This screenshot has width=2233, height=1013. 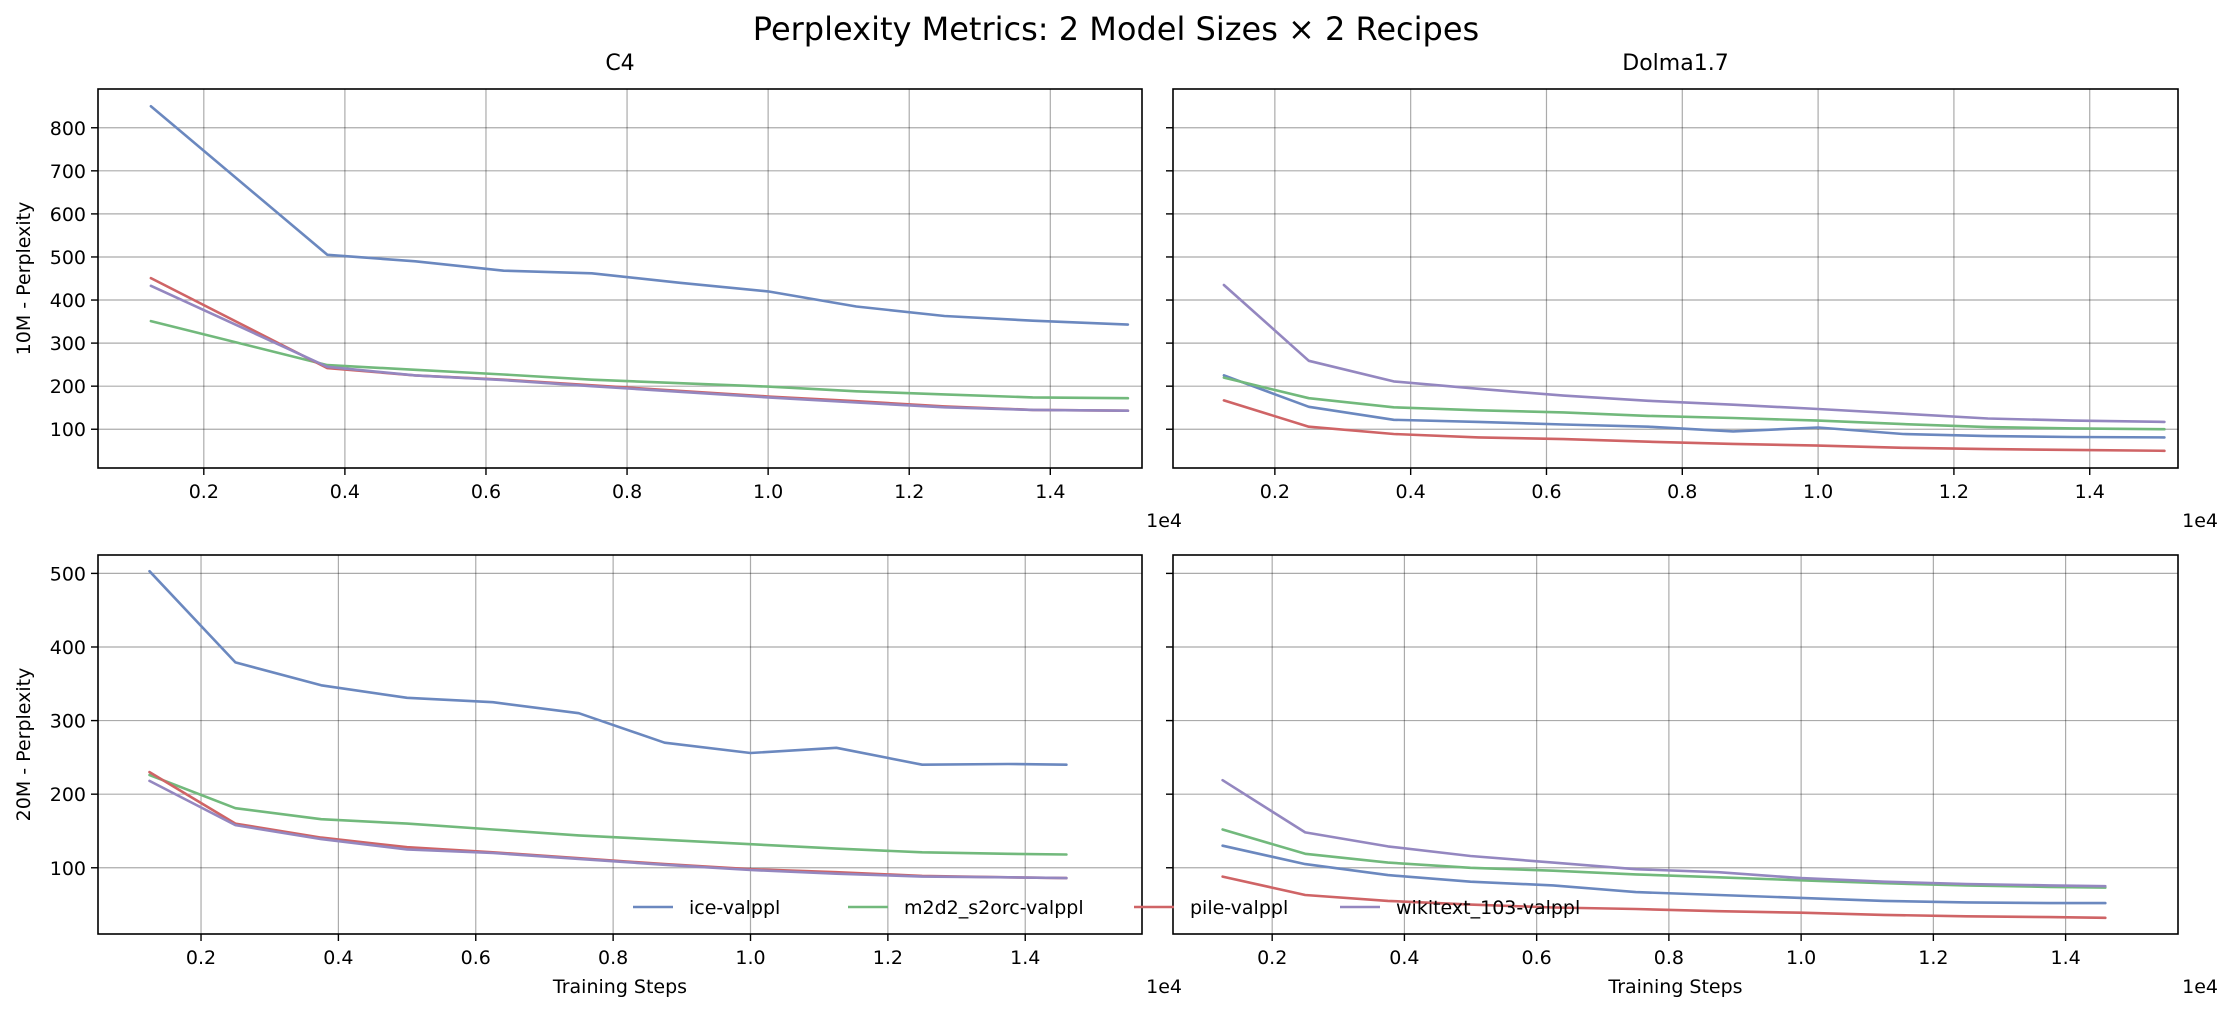 What do you see at coordinates (68, 172) in the screenshot?
I see `y-tick-label: 700` at bounding box center [68, 172].